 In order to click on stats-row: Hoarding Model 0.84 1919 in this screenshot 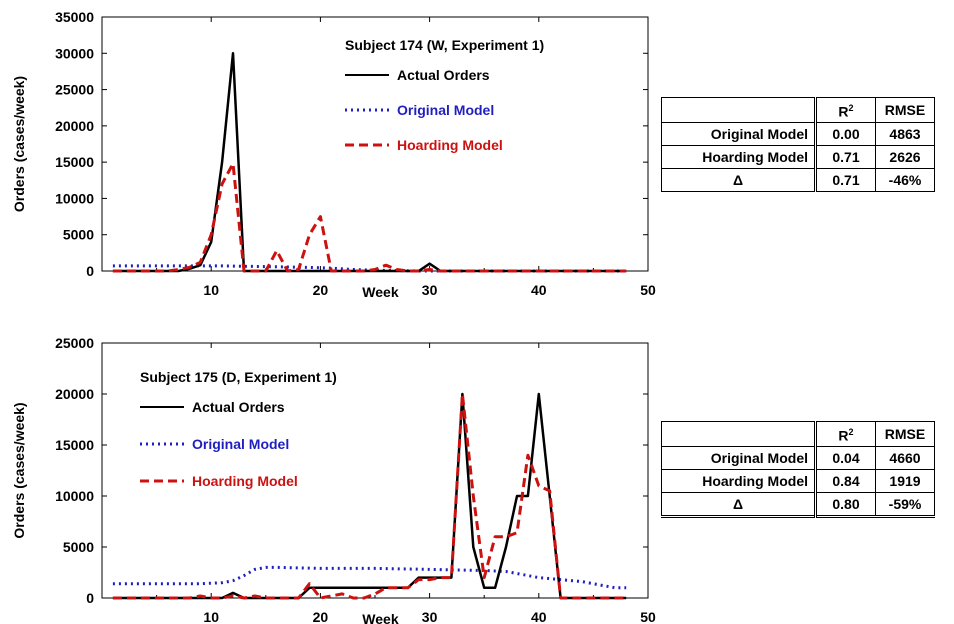, I will do `click(798, 480)`.